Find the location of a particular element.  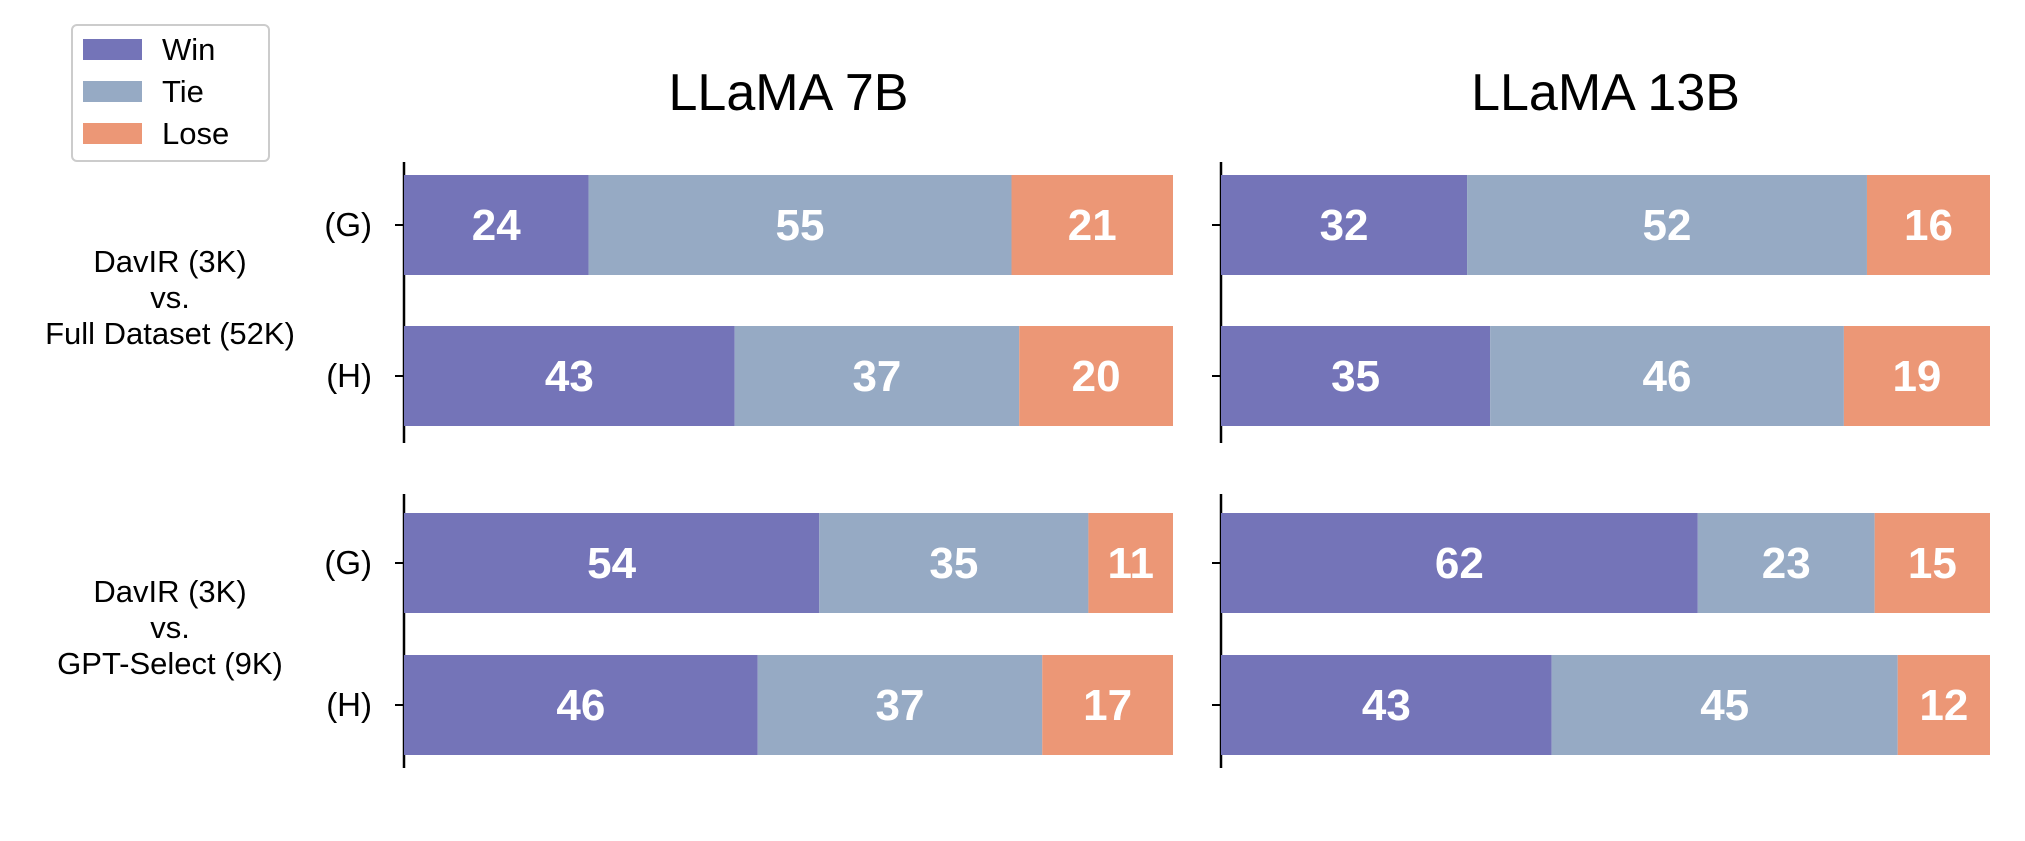

data-label-lose: 19 is located at coordinates (1916, 376).